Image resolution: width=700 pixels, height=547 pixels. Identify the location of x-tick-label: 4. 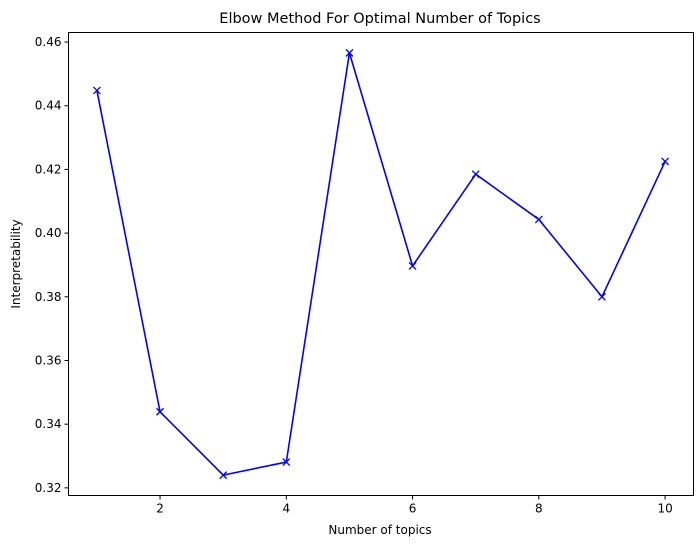
(286, 509).